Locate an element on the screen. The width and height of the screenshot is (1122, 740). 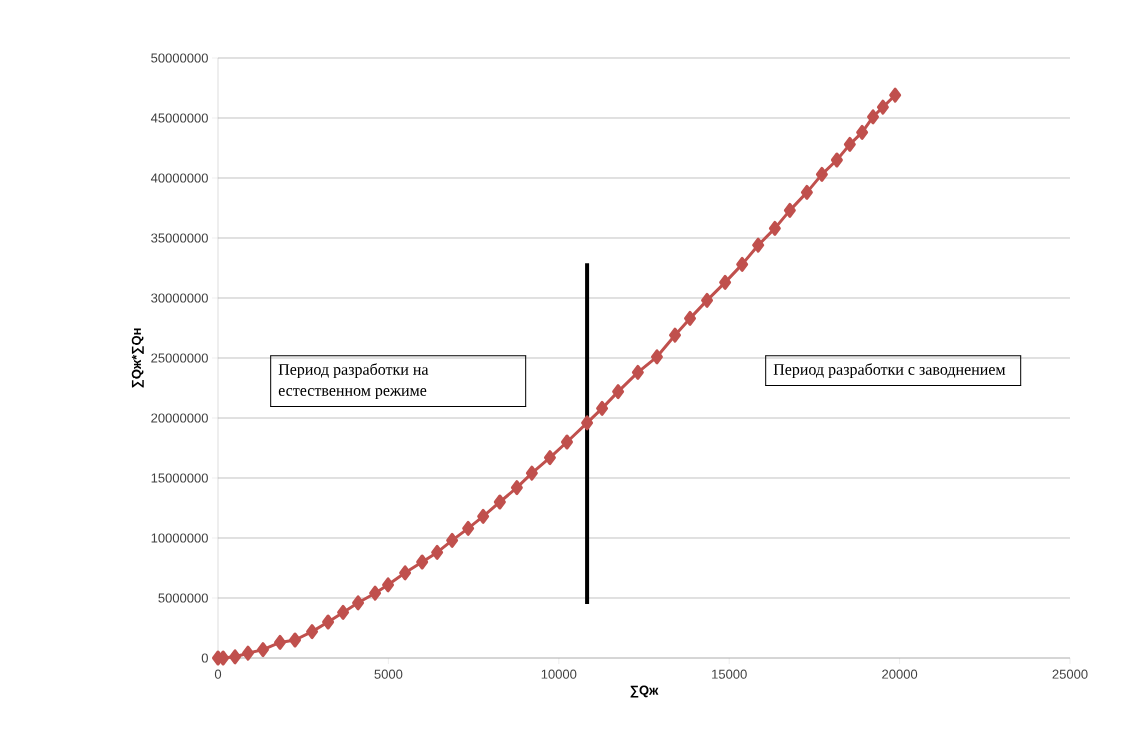
x-tick-label: 10000 is located at coordinates (559, 674).